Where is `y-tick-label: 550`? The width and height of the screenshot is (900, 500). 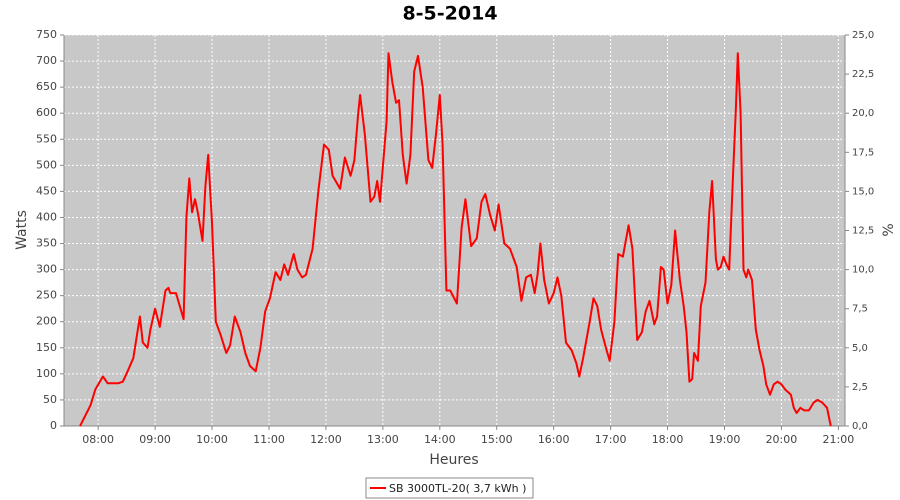
y-tick-label: 550 is located at coordinates (46, 138).